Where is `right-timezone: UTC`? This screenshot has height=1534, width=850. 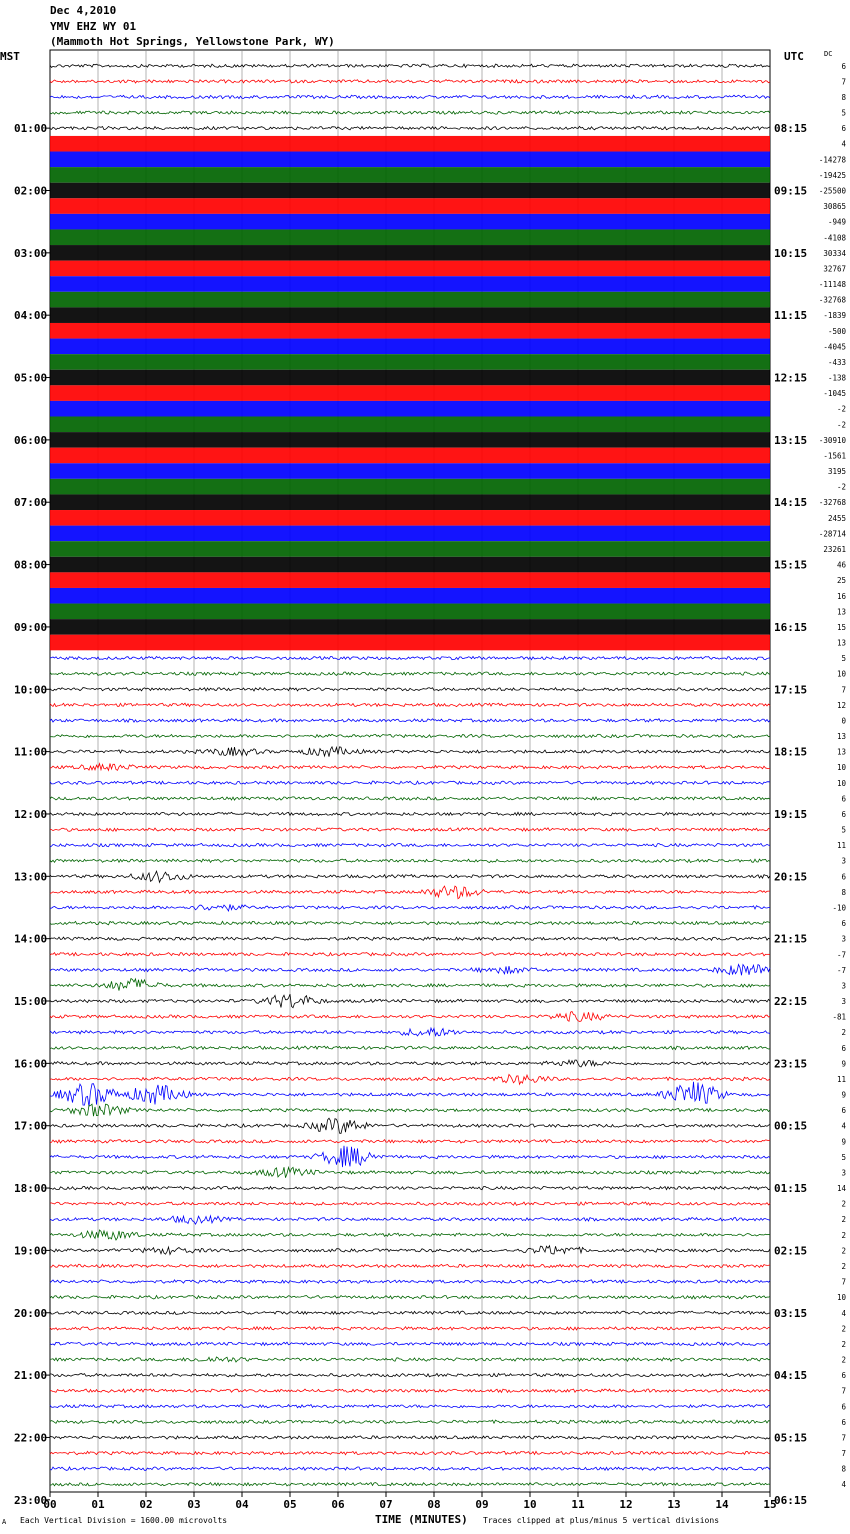 right-timezone: UTC is located at coordinates (794, 56).